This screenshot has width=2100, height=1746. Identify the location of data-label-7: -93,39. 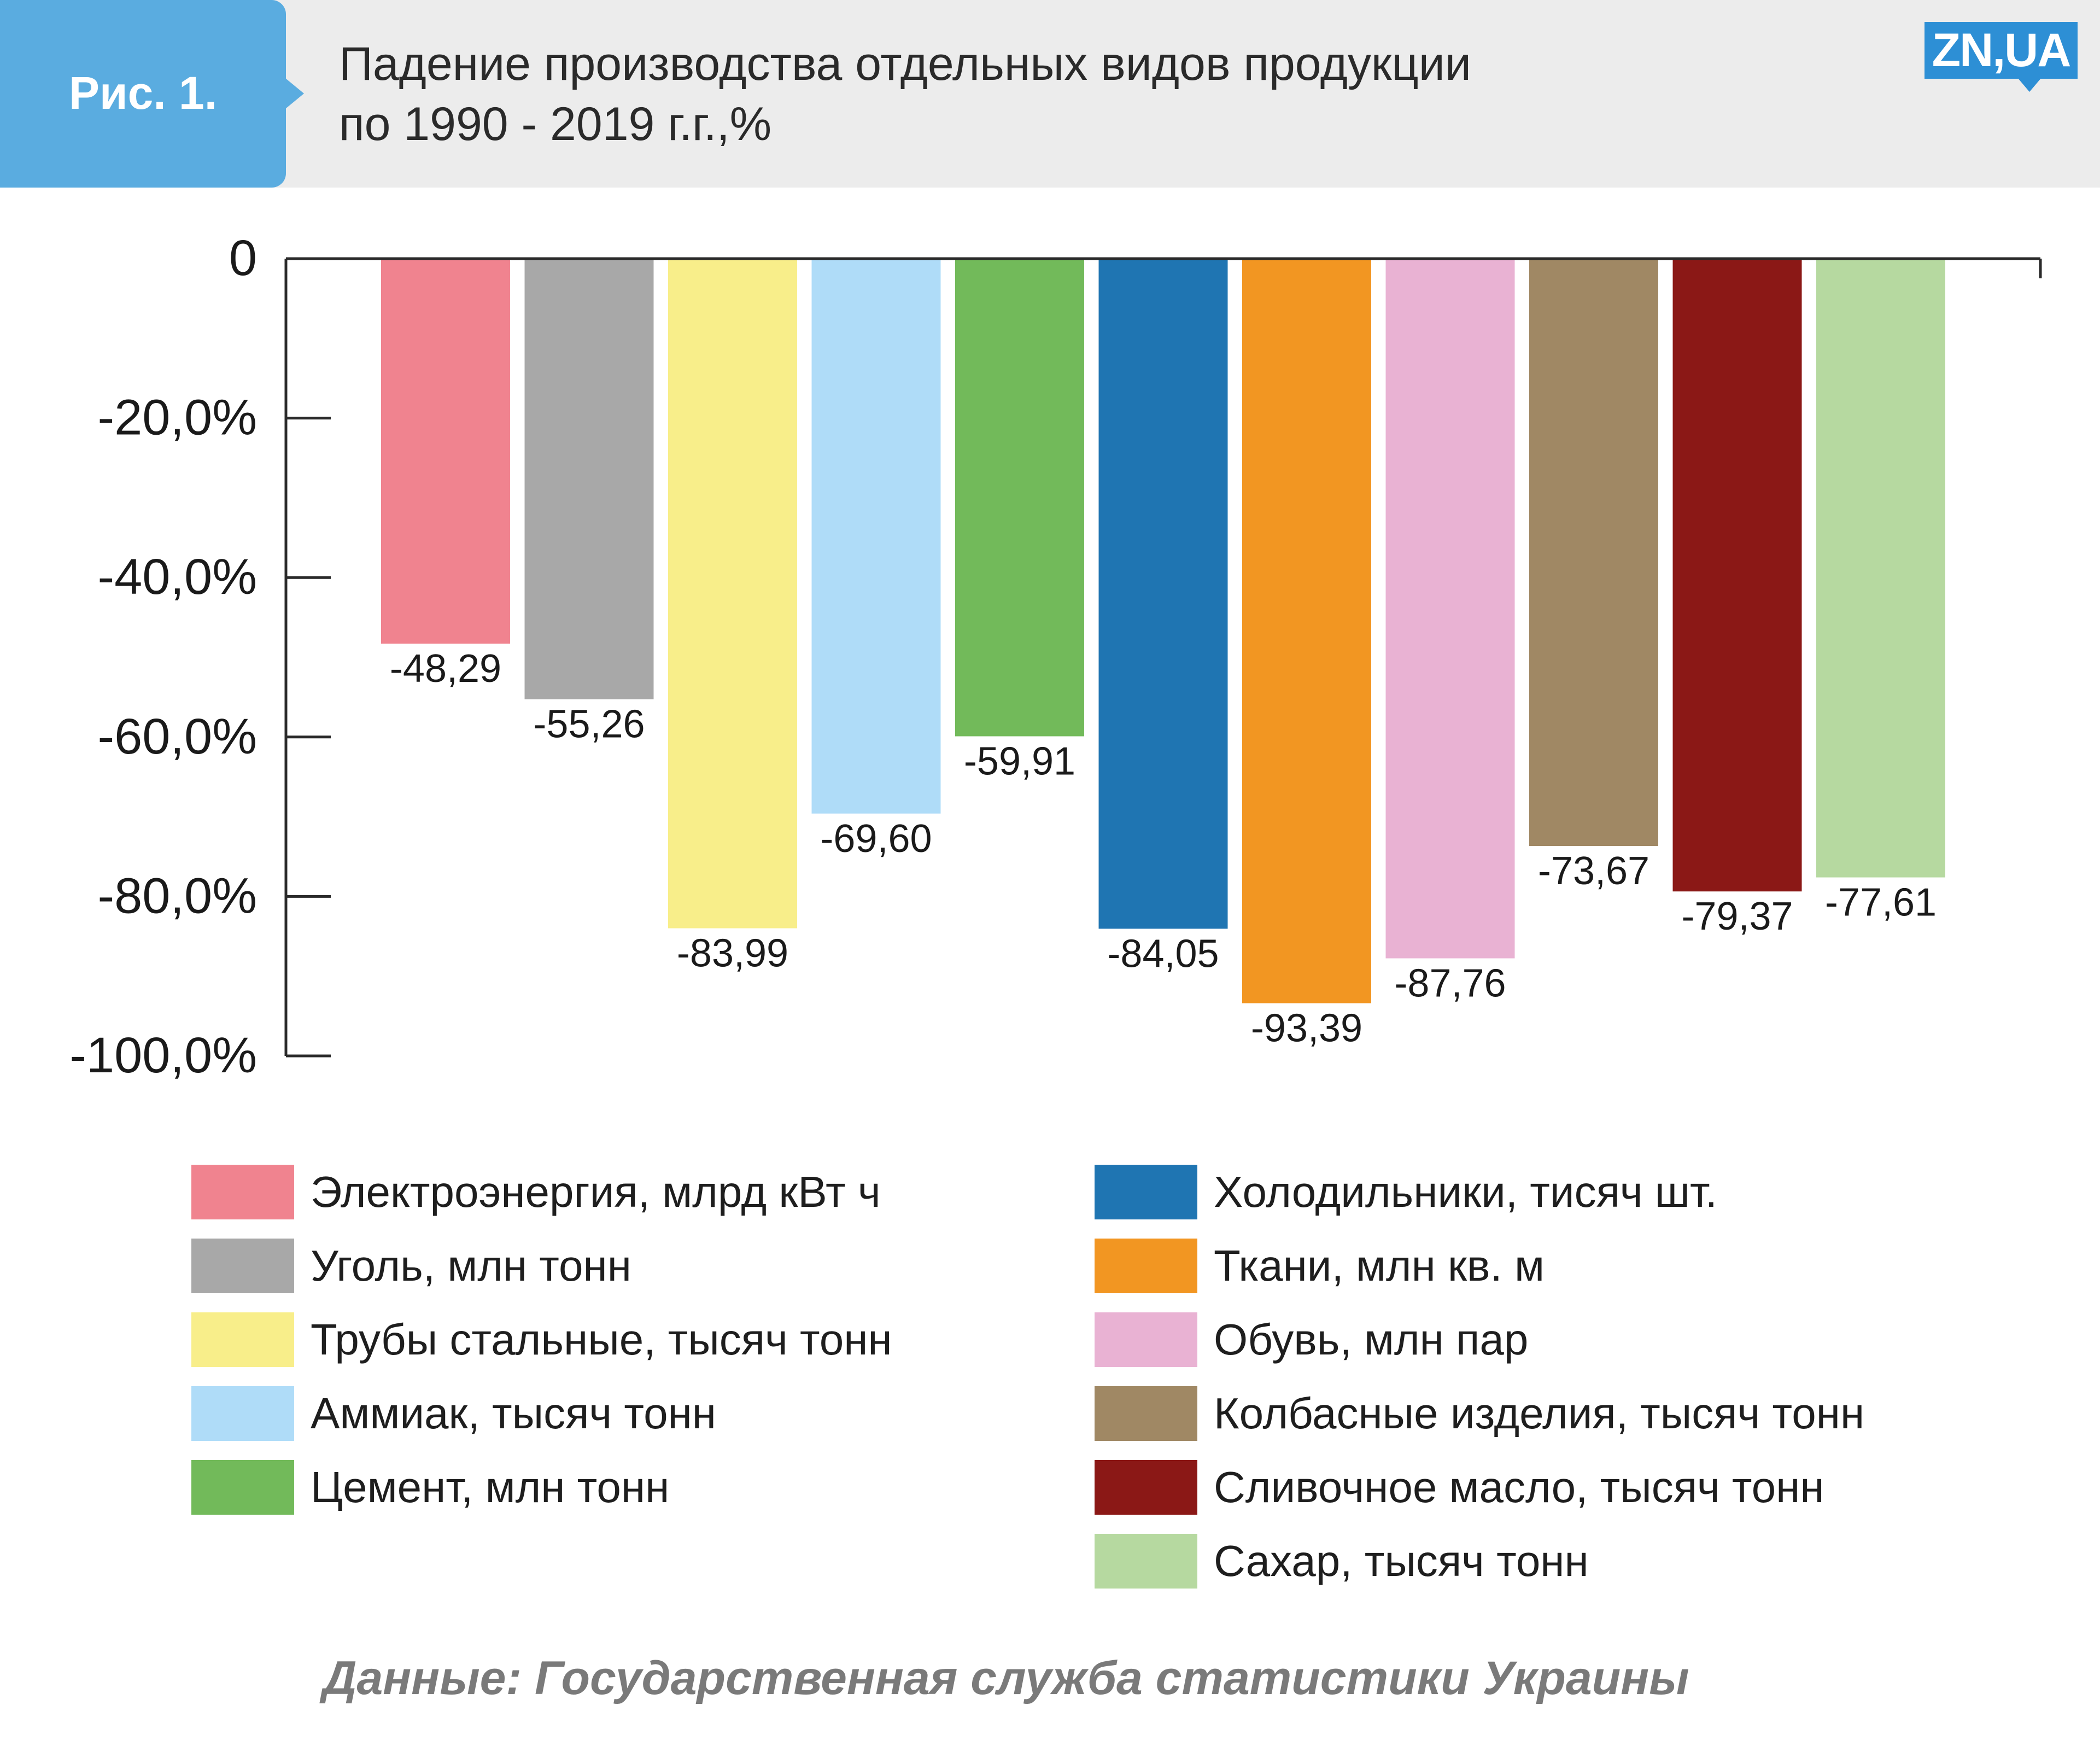
(1307, 1028).